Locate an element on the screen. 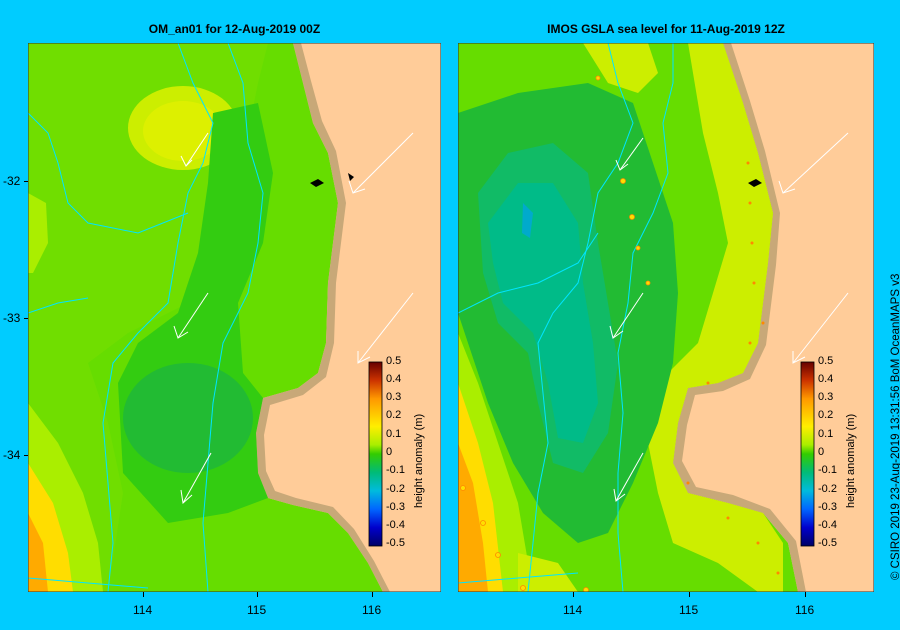 This screenshot has width=900, height=630. left-panel-title: OM_an01 for 12-Aug-2019 00Z is located at coordinates (234, 29).